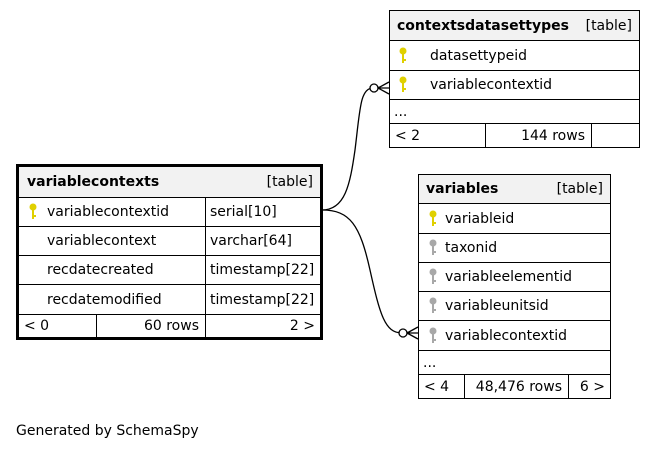  Describe the element at coordinates (514, 248) in the screenshot. I see `column-row: taxonid` at that location.